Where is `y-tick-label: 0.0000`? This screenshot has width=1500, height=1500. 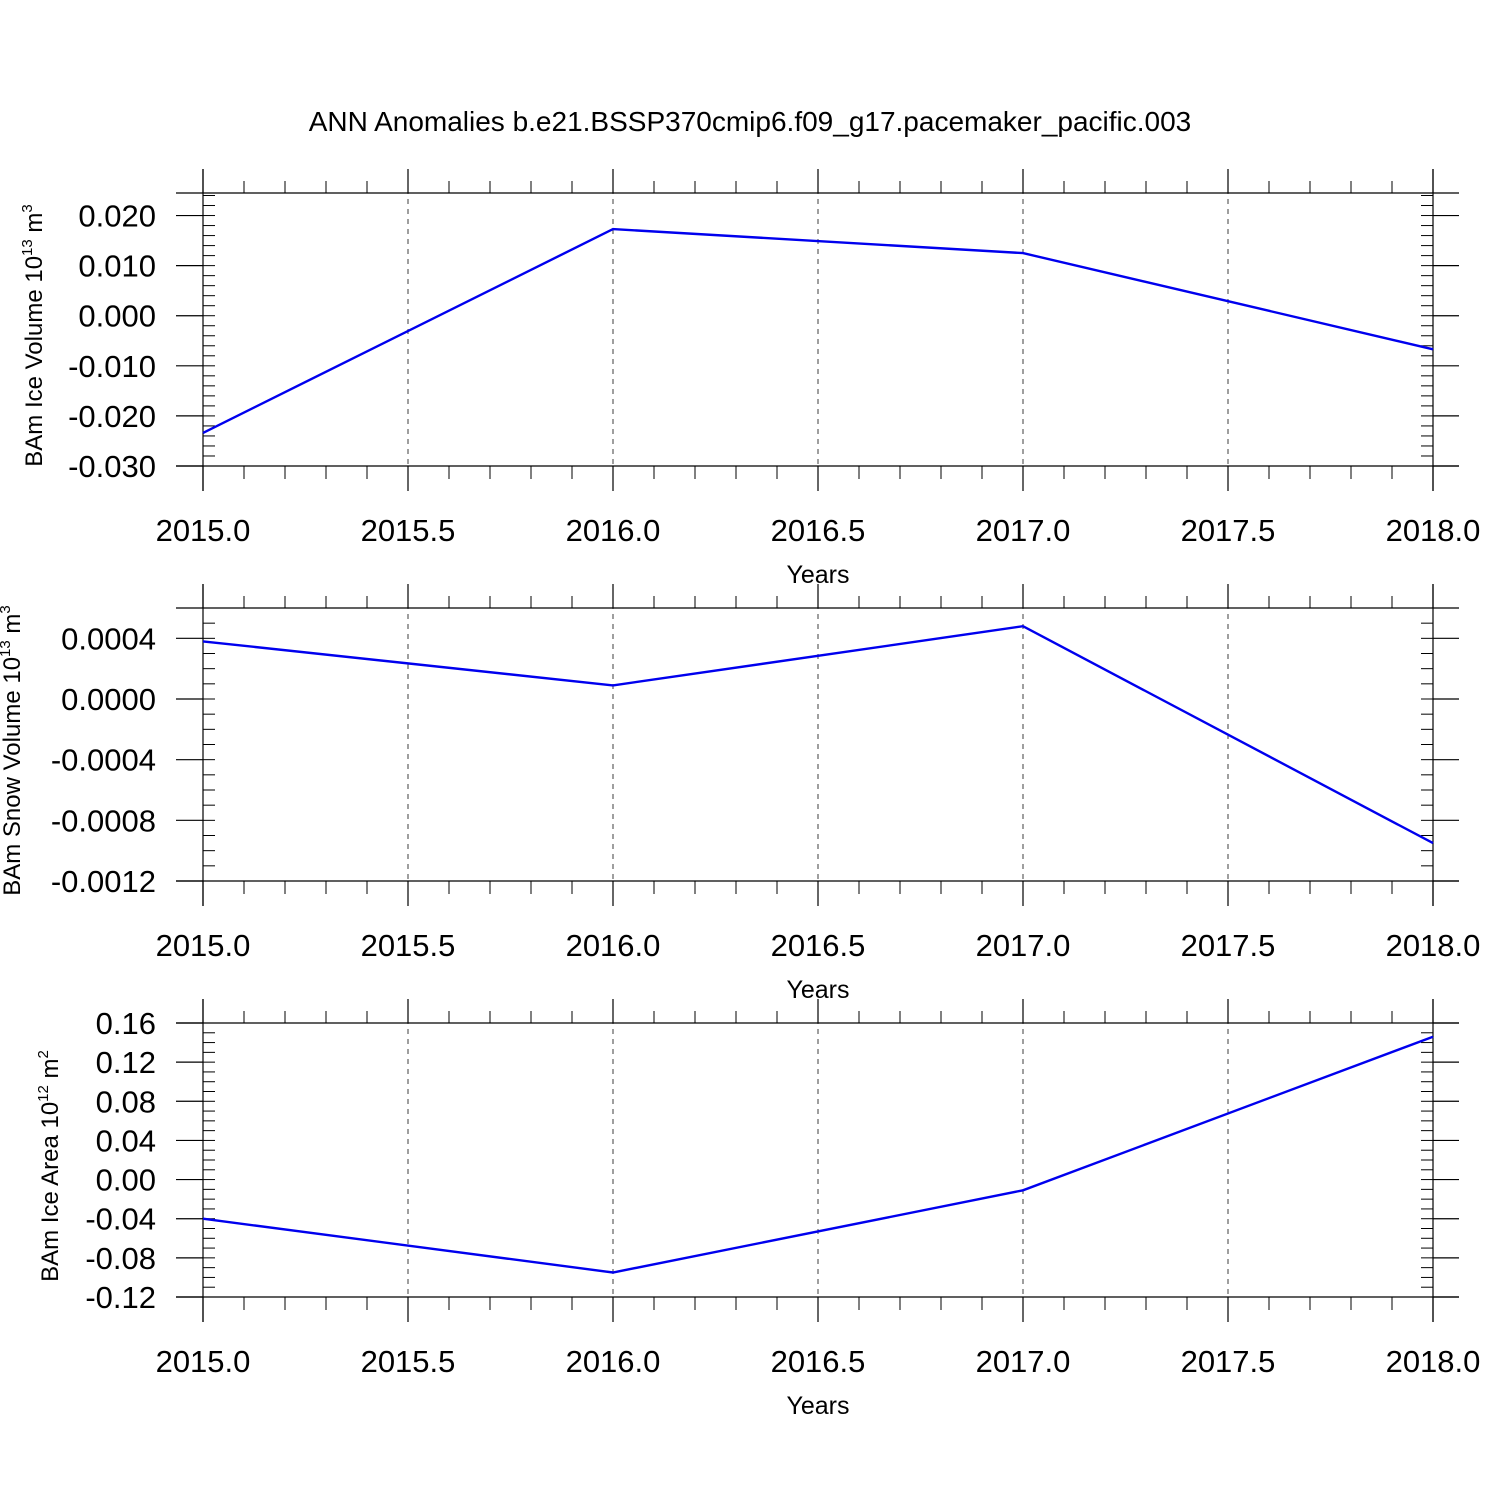 y-tick-label: 0.0000 is located at coordinates (108, 699).